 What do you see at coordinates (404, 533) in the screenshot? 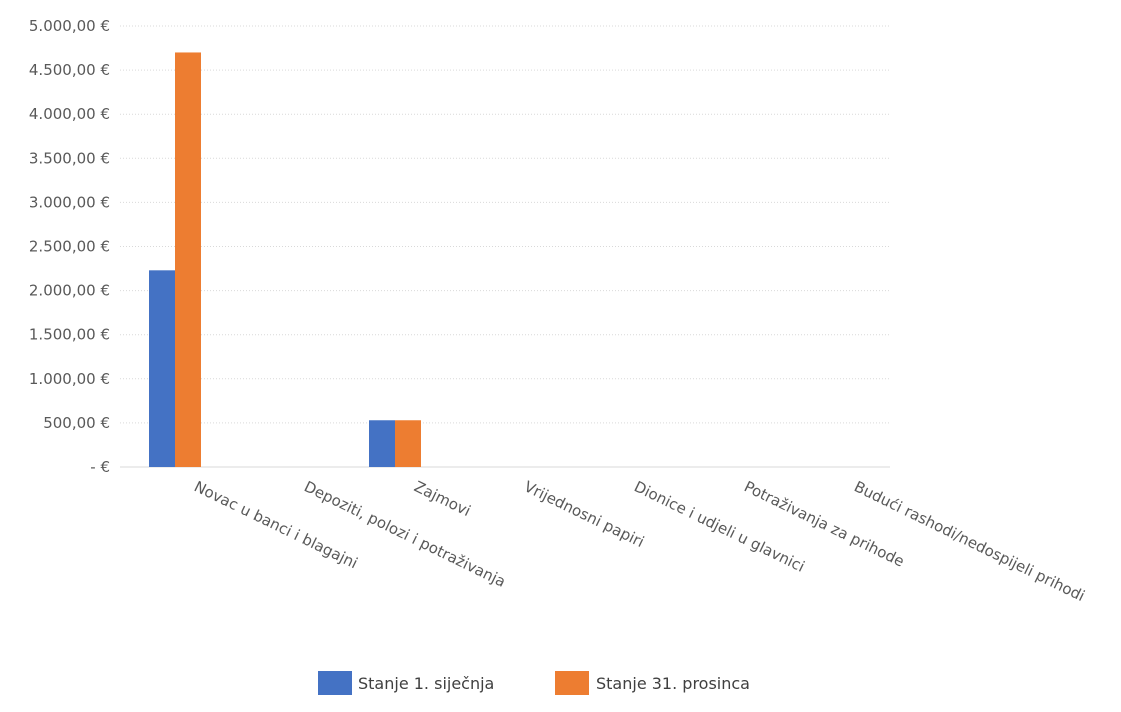
I see `x-category-label: Depoziti, polozi i potraživanja` at bounding box center [404, 533].